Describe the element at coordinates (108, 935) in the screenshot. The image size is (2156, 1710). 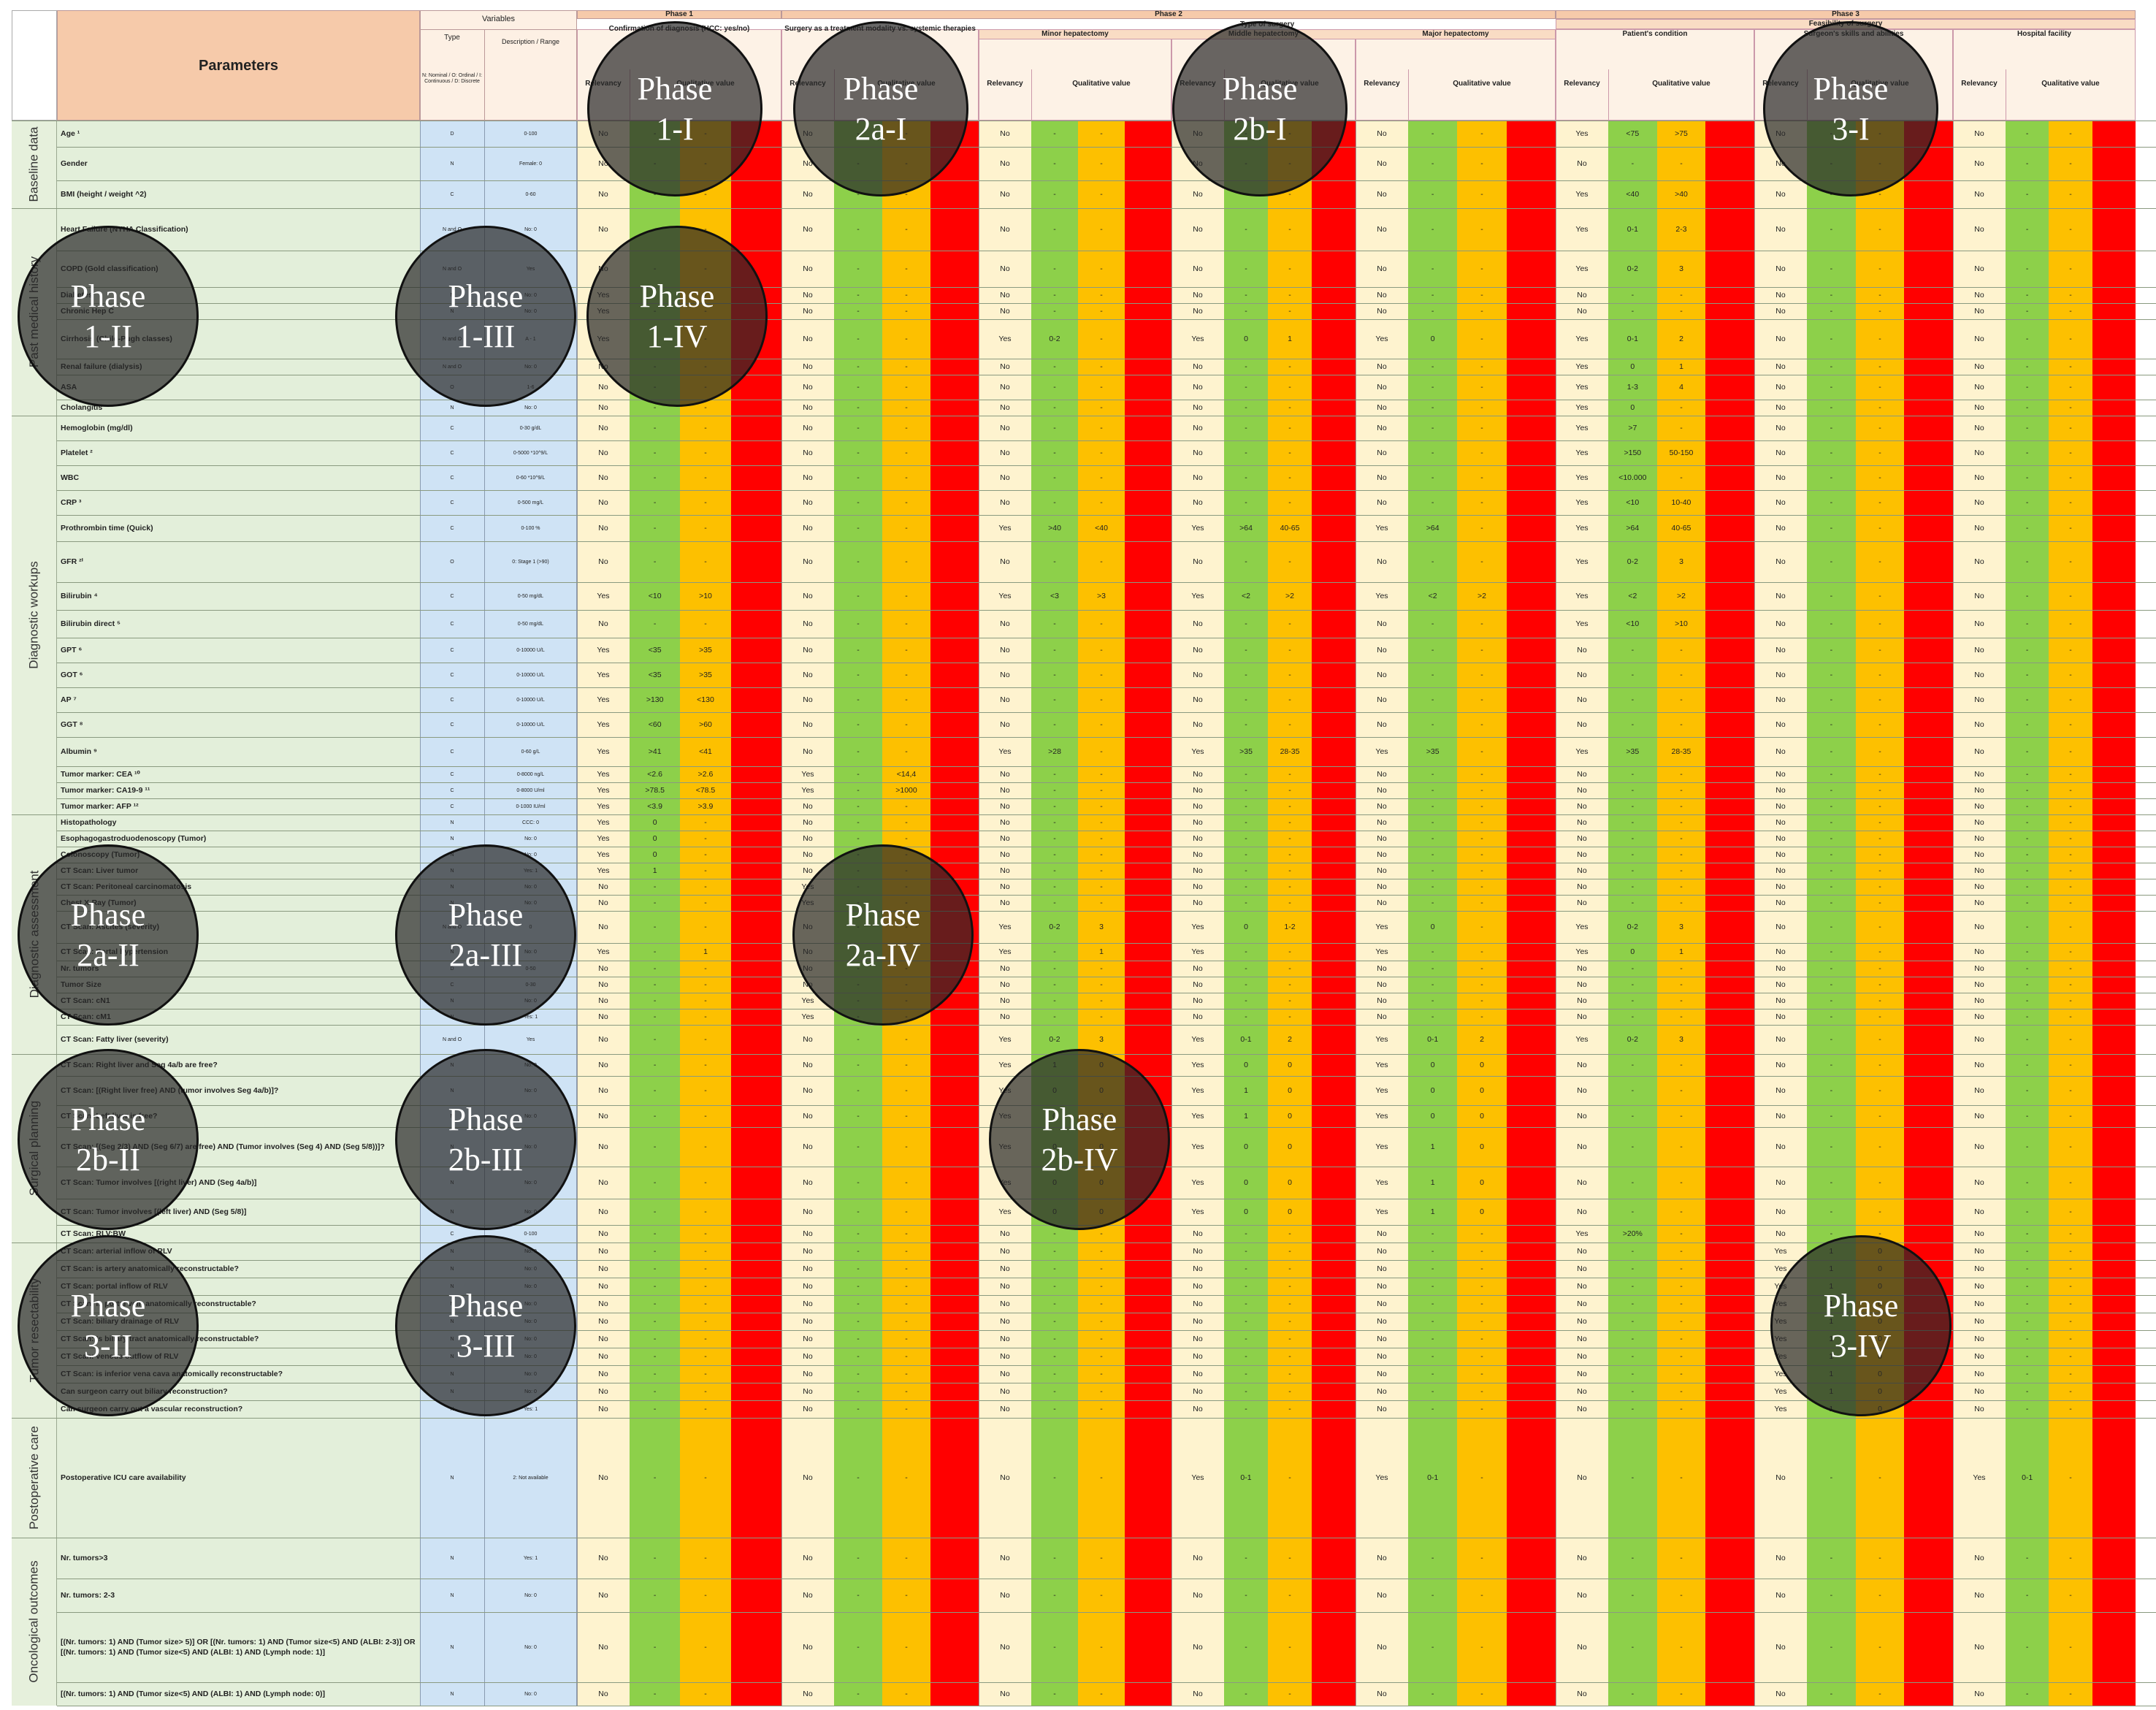
I see `phase-bubble-label: Phase 2a-II` at that location.